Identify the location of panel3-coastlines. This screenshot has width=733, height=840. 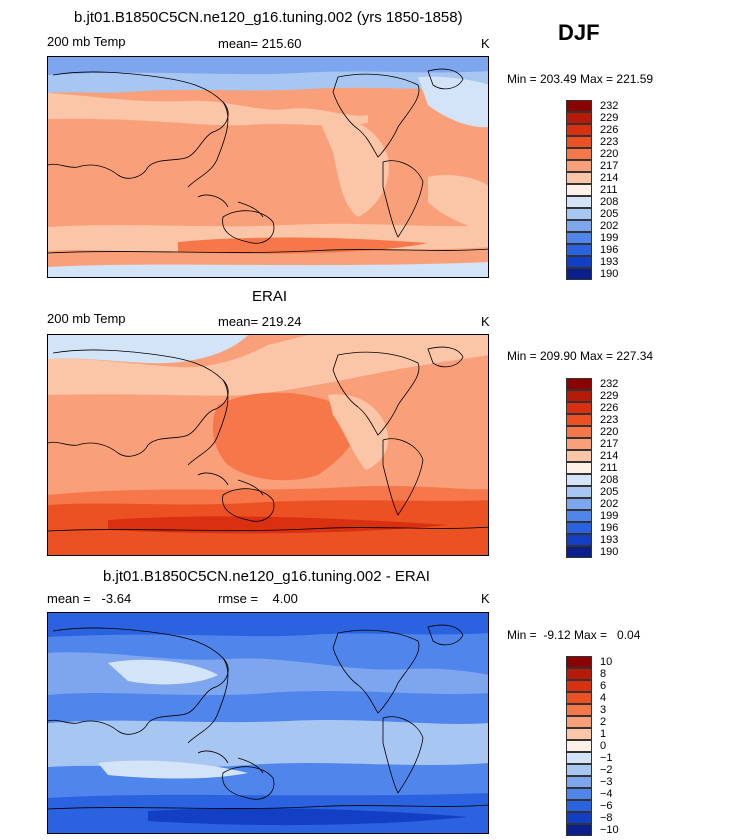
(268, 717).